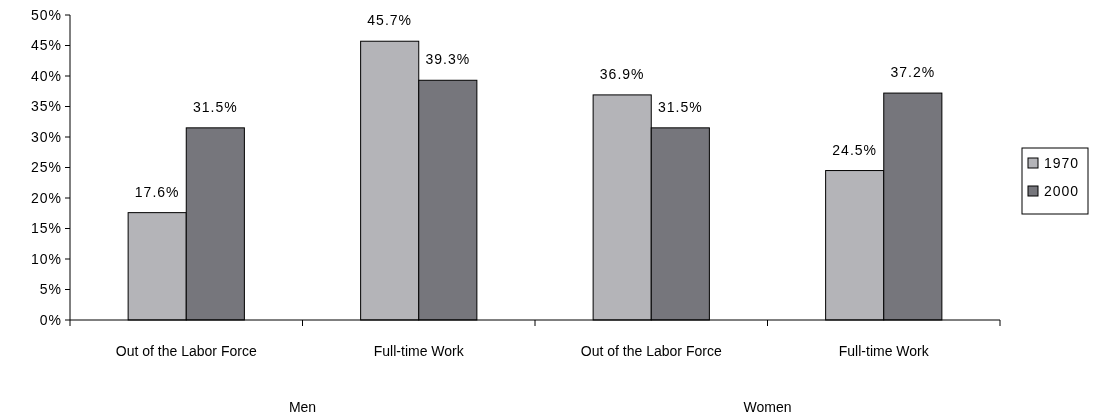  What do you see at coordinates (913, 72) in the screenshot?
I see `data-label: 37.2%` at bounding box center [913, 72].